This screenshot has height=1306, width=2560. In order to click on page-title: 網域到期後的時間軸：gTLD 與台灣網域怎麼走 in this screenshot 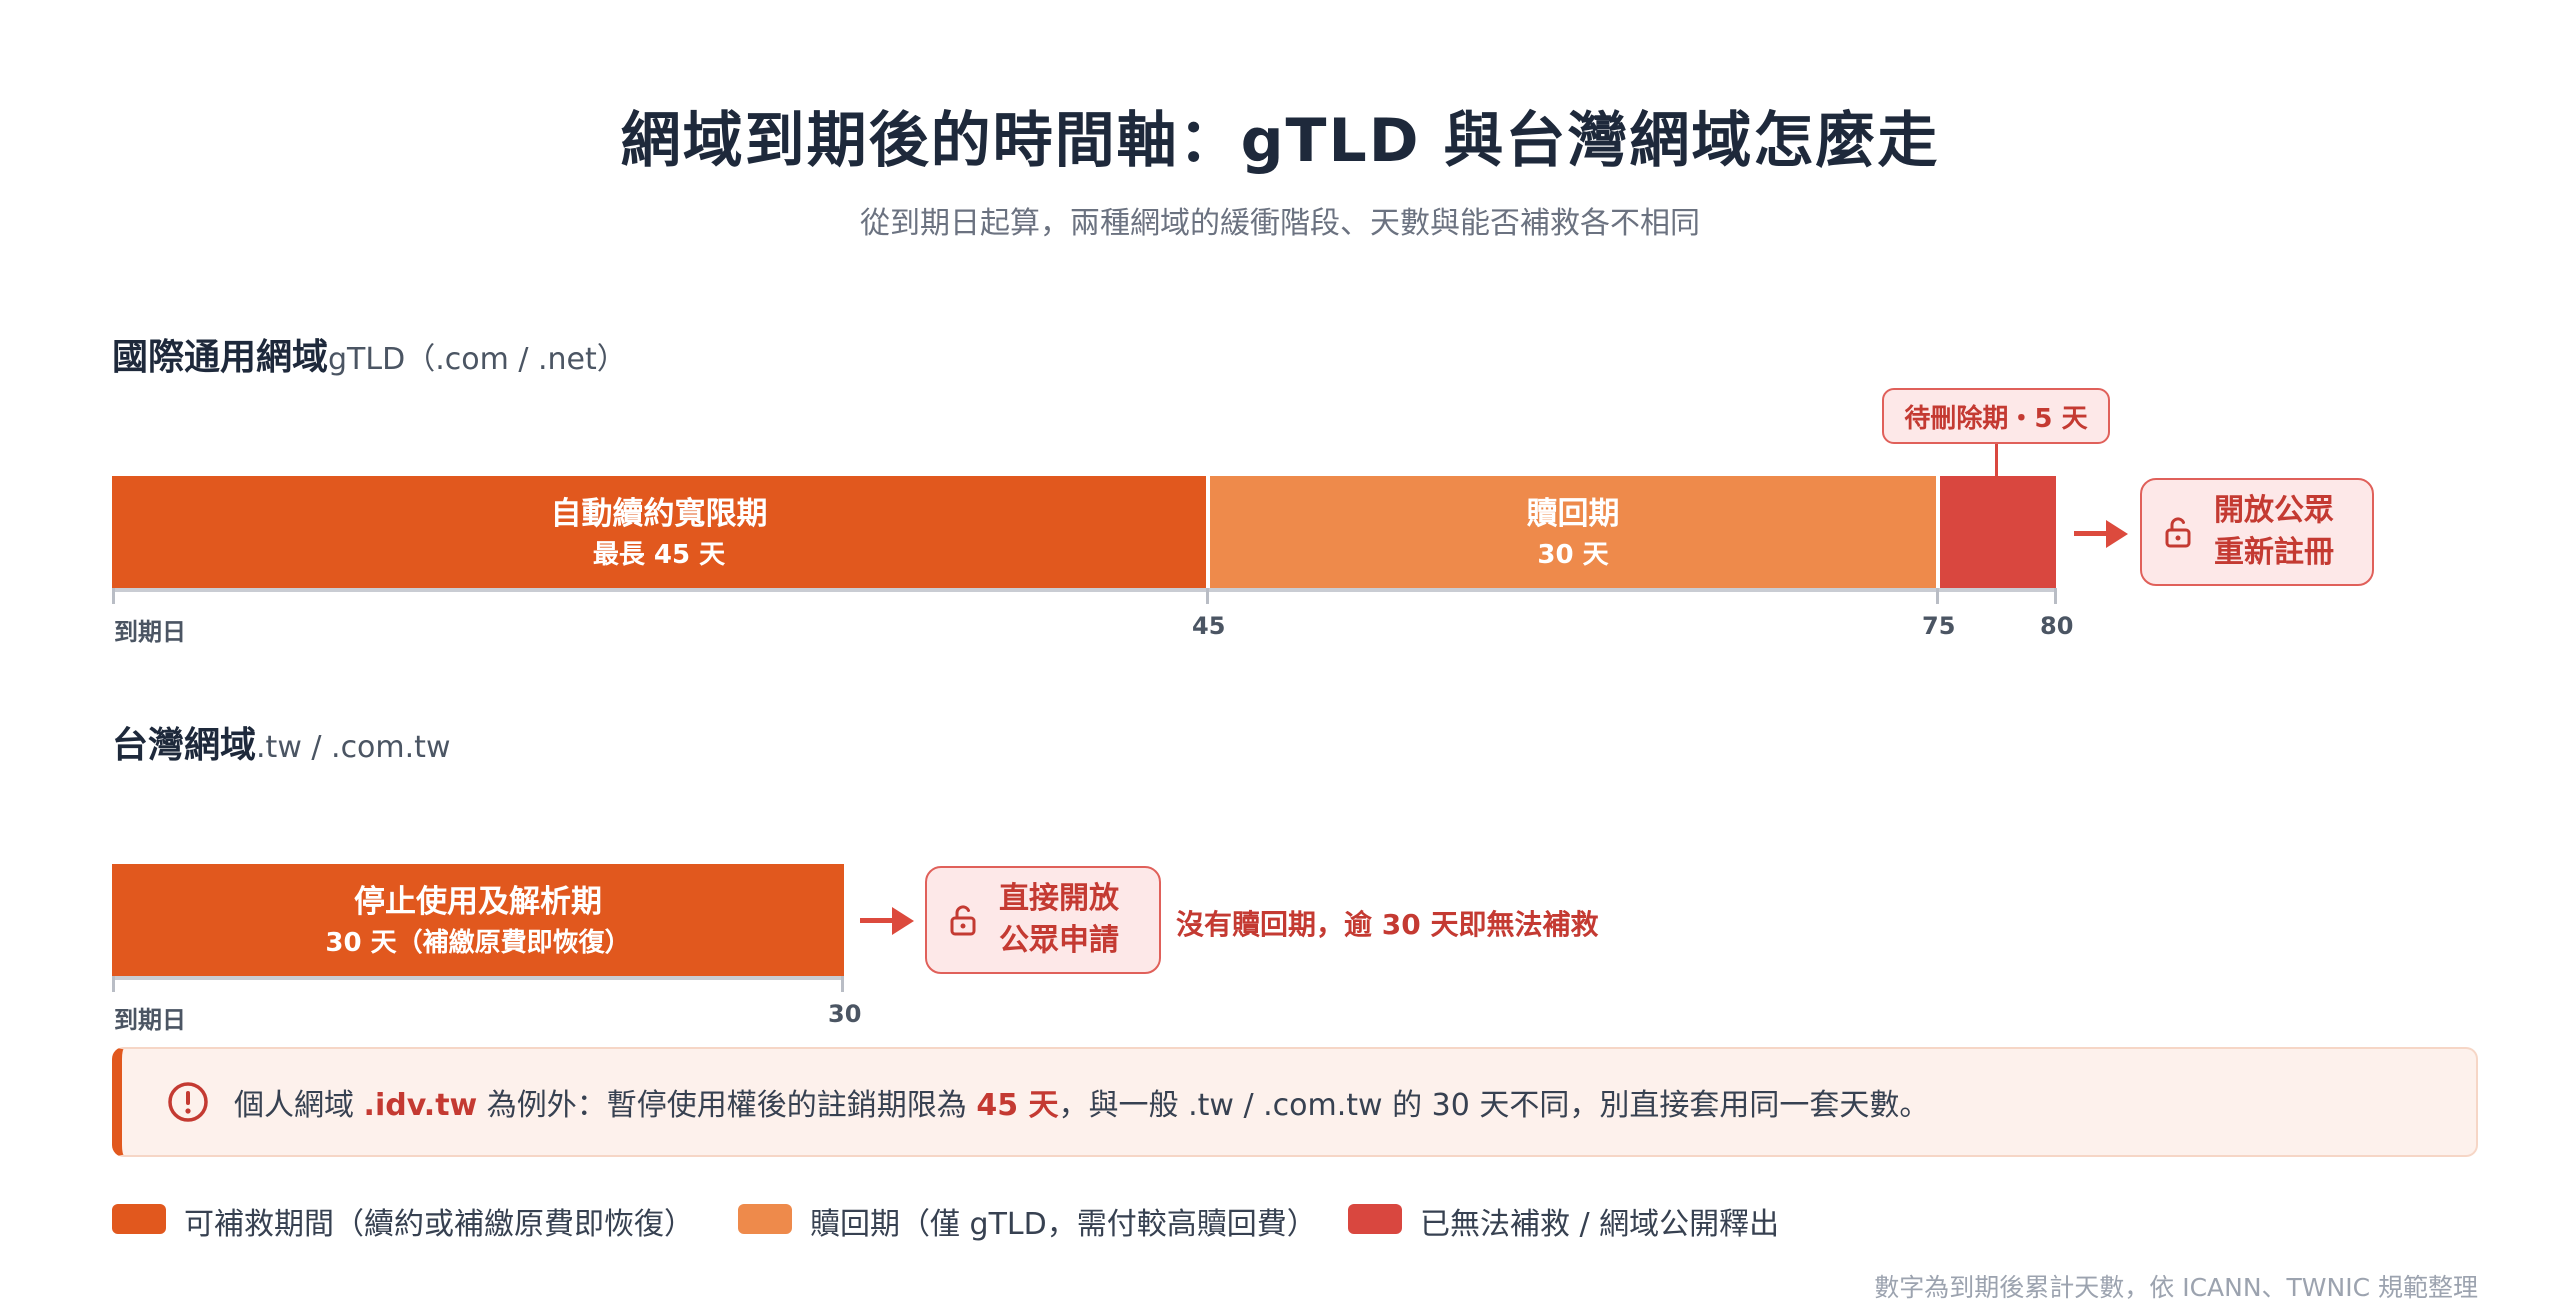, I will do `click(1280, 141)`.